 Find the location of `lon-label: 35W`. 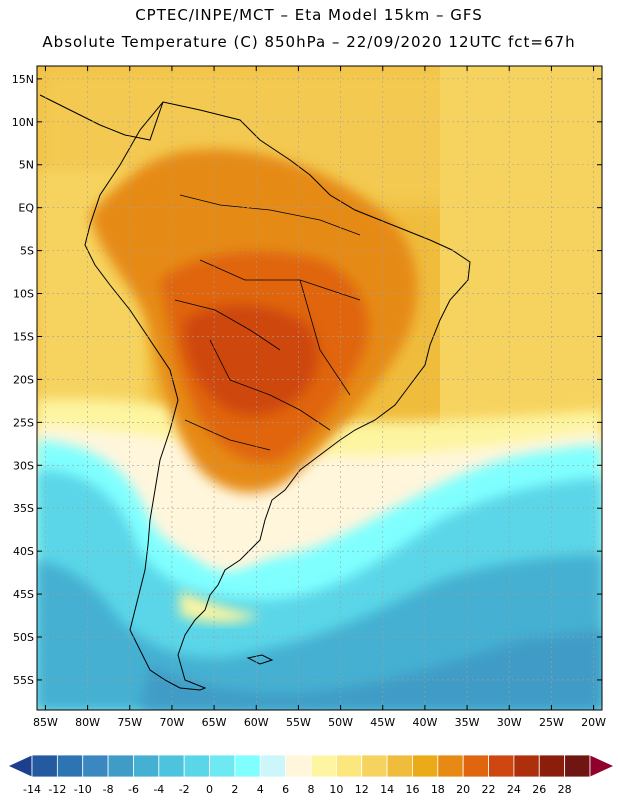

lon-label: 35W is located at coordinates (467, 722).